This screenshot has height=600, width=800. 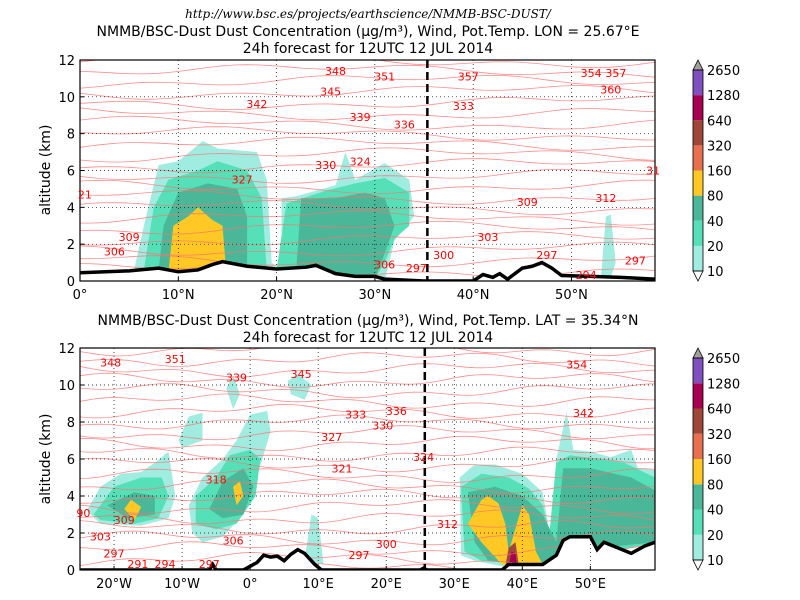 What do you see at coordinates (571, 295) in the screenshot?
I see `x-tick-label: 50°N` at bounding box center [571, 295].